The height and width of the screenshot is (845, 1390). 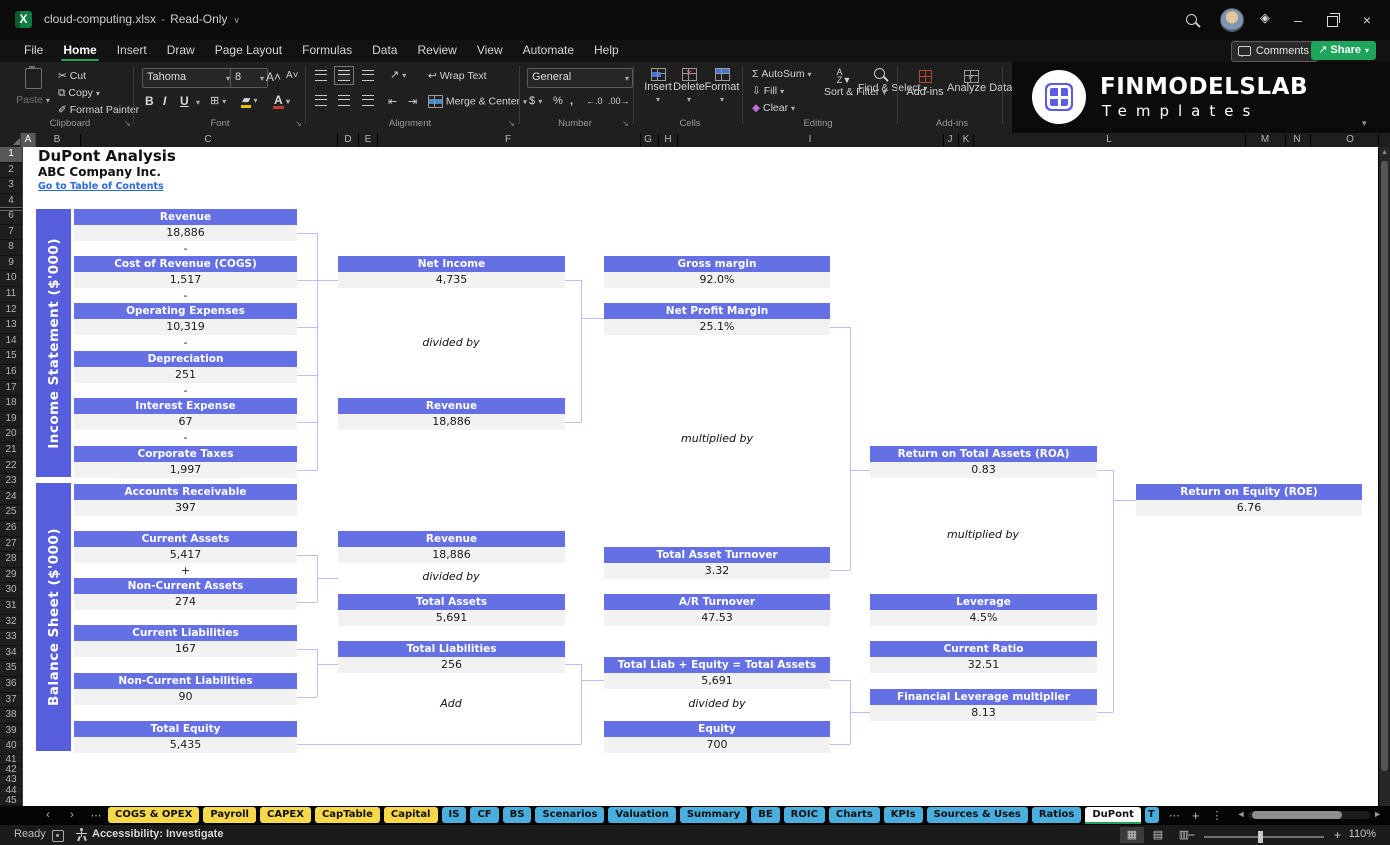 I want to click on dupont-value-current-assets: 5,417, so click(x=185, y=555).